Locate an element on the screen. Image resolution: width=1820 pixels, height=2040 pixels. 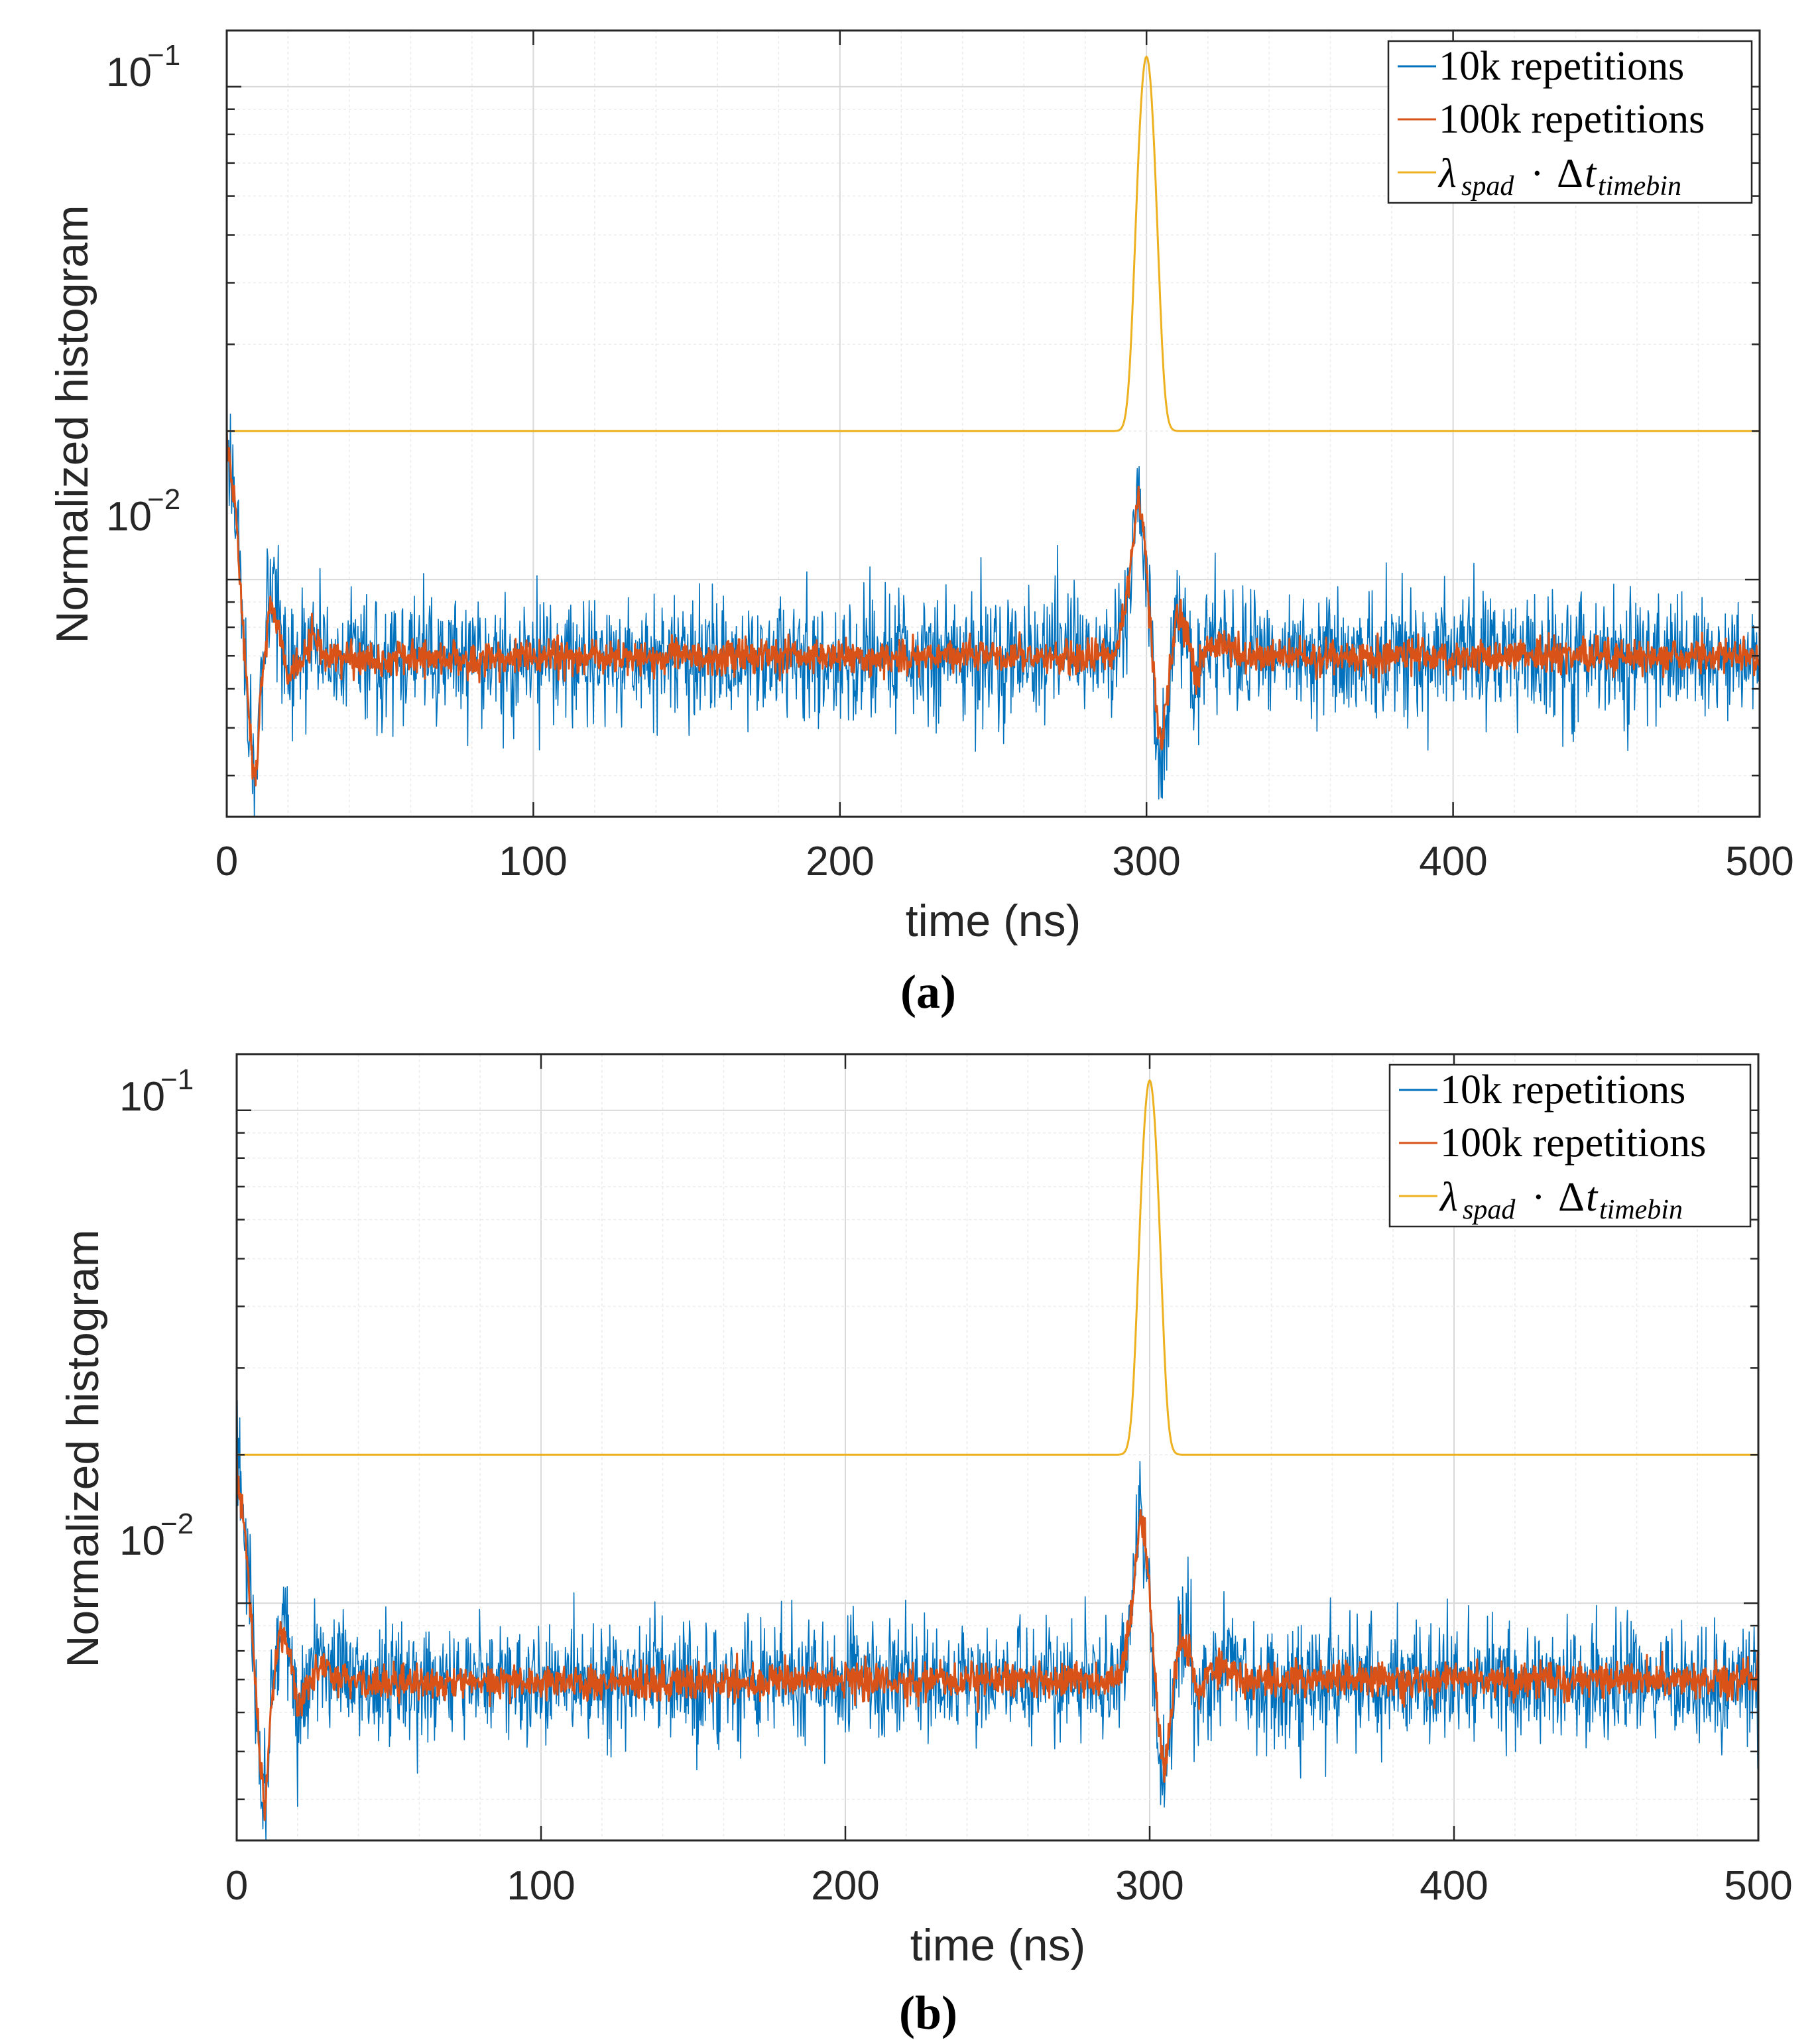
series-100k-repetitions-a is located at coordinates (993, 607).